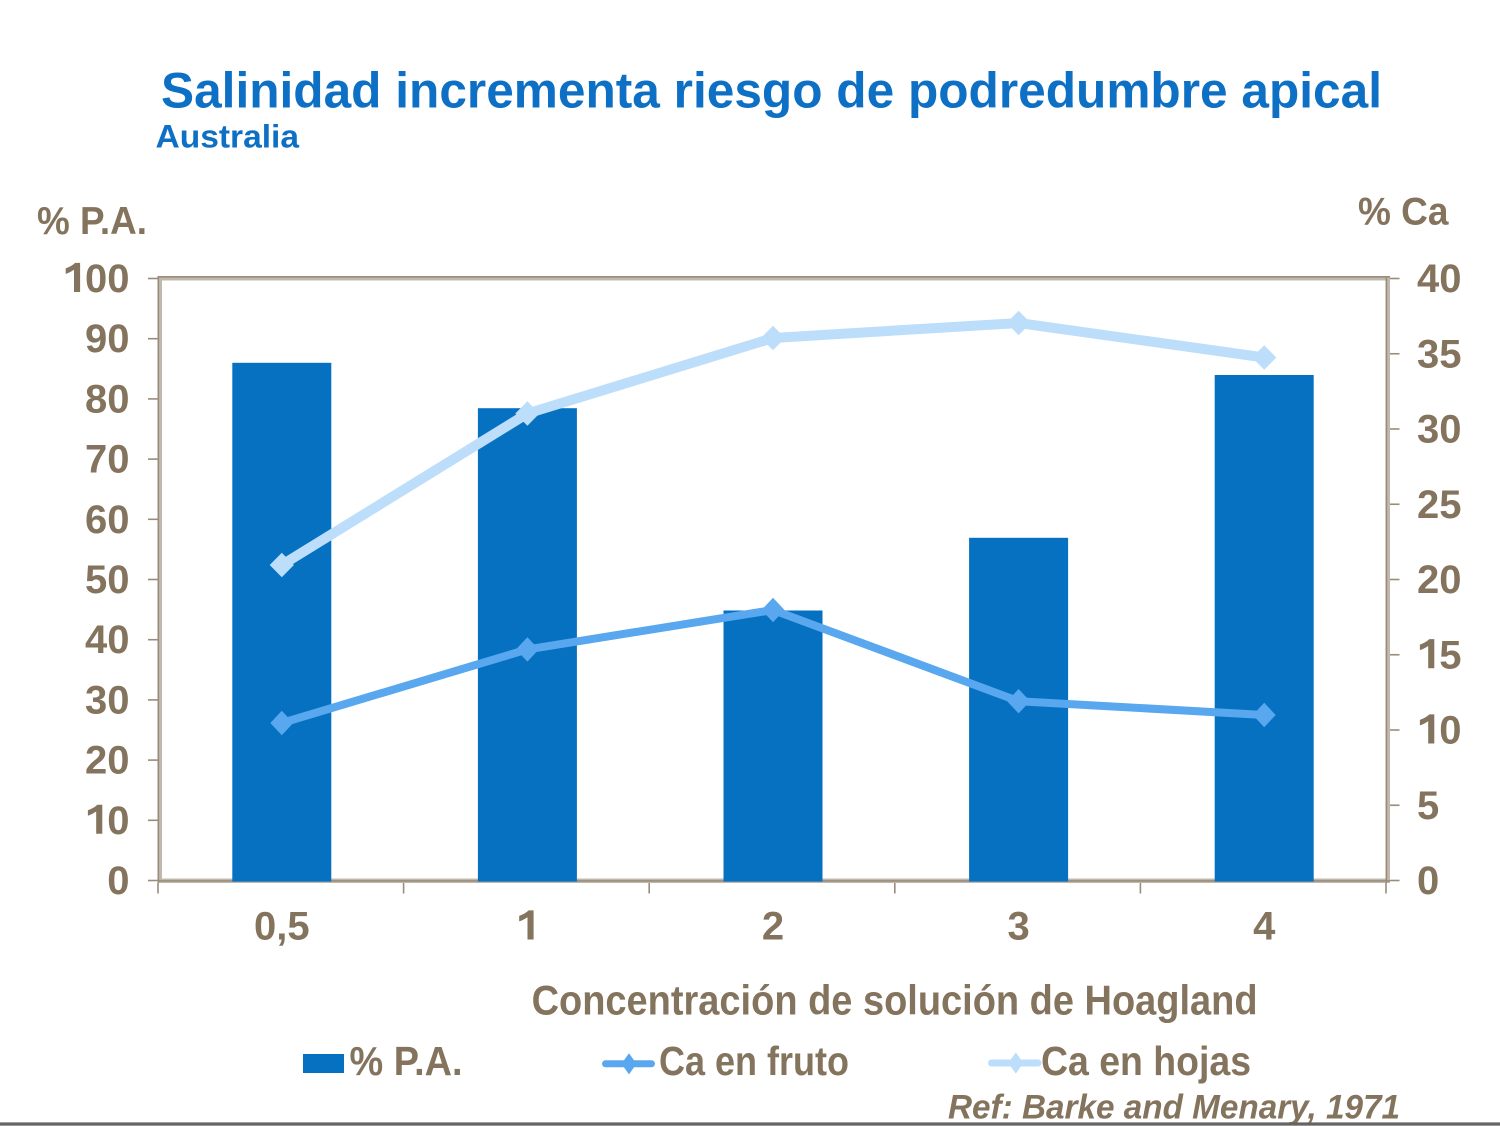  I want to click on svg-text: 80, so click(107, 399).